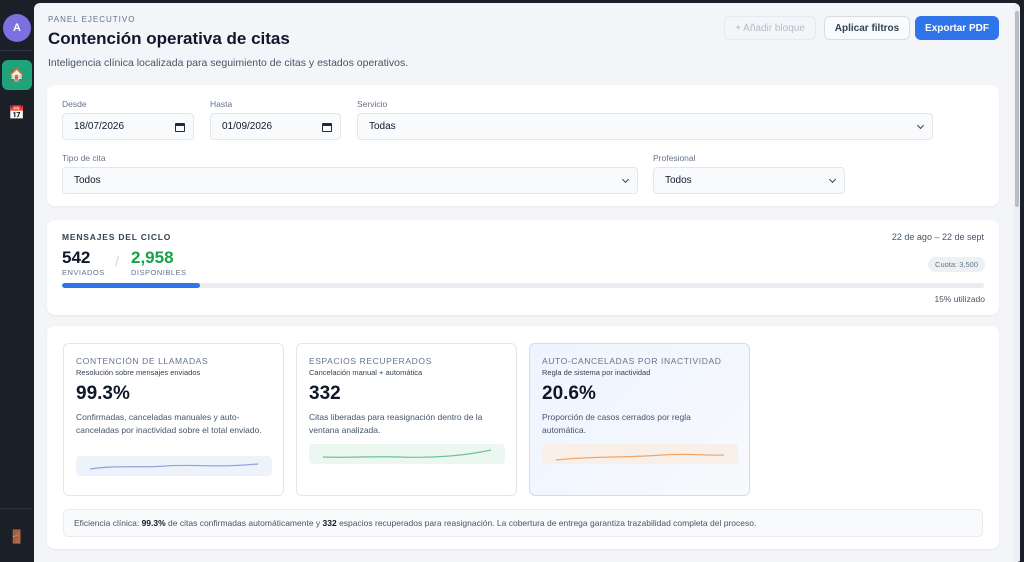  Describe the element at coordinates (937, 237) in the screenshot. I see `messages-date-range: 22 de ago – 22 de sept` at that location.